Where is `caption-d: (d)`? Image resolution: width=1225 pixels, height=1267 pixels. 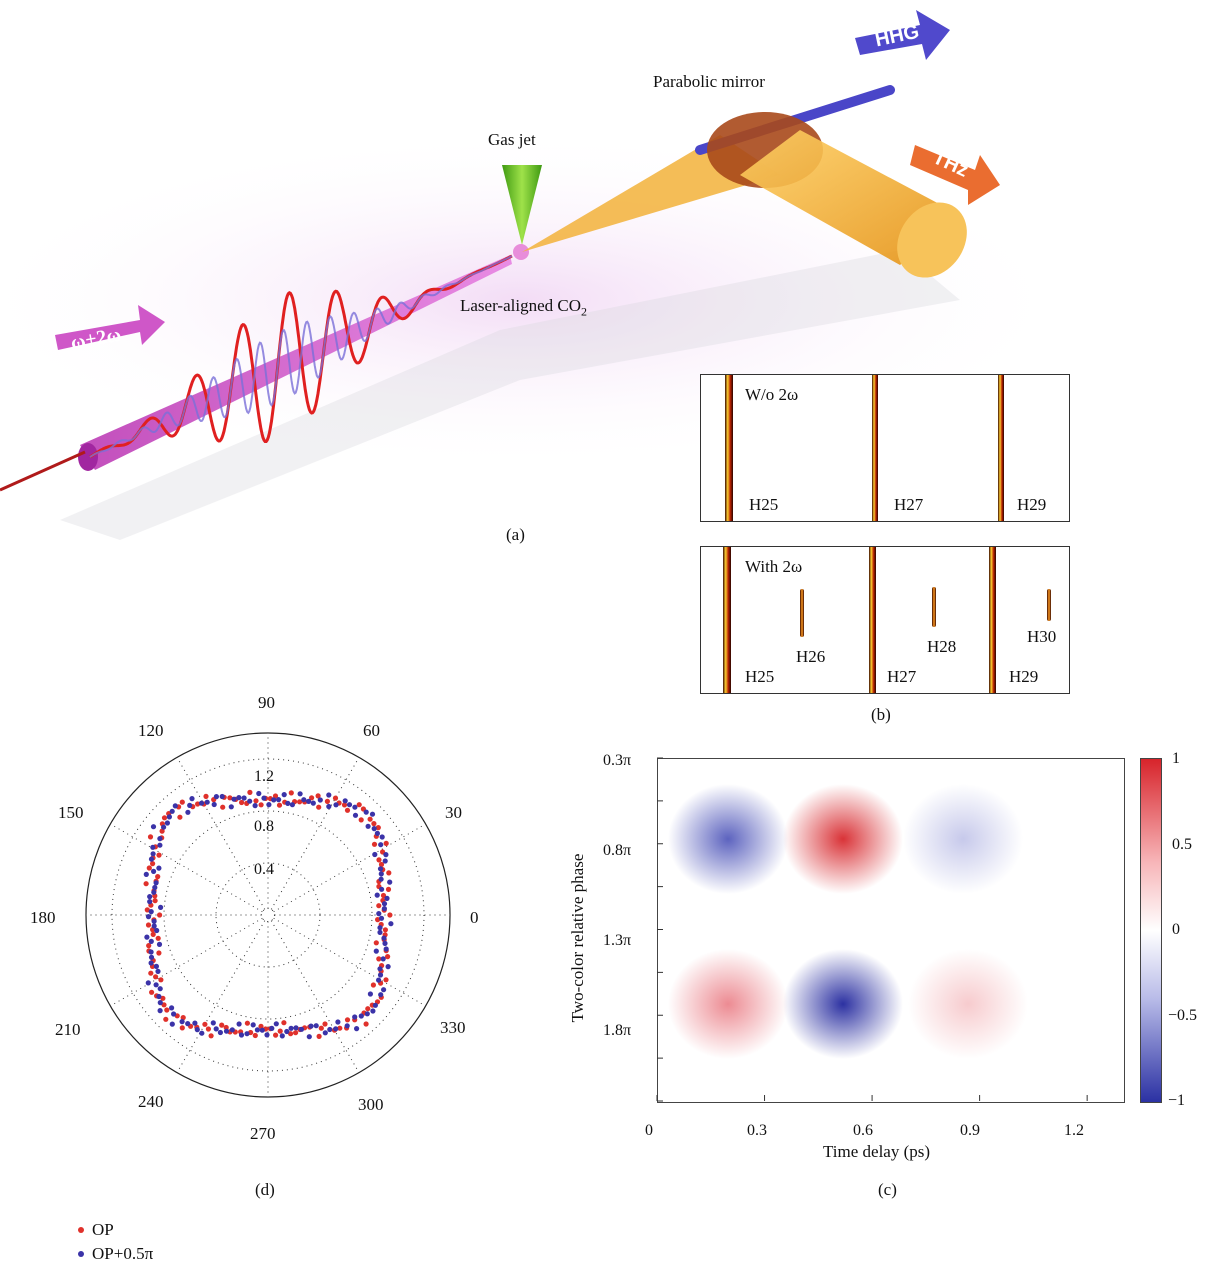
caption-d: (d) is located at coordinates (265, 1189).